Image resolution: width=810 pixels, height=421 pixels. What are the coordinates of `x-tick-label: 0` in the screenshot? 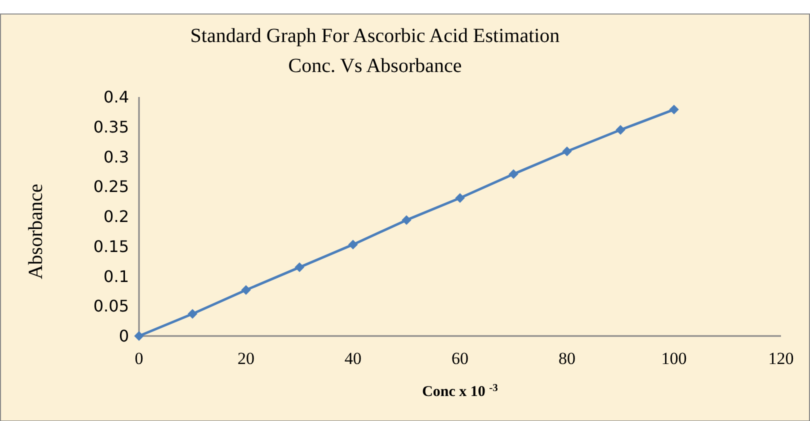 It's located at (139, 358).